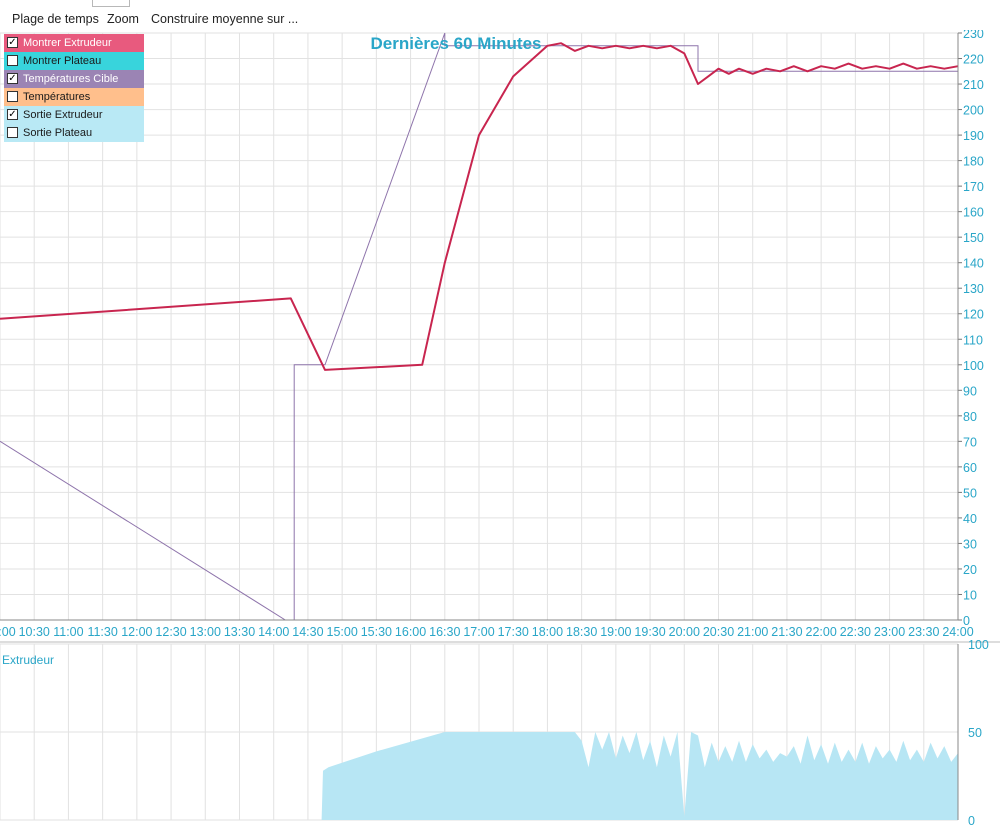 The image size is (1000, 830). Describe the element at coordinates (975, 733) in the screenshot. I see `y-tick-label-bottom: 50` at that location.